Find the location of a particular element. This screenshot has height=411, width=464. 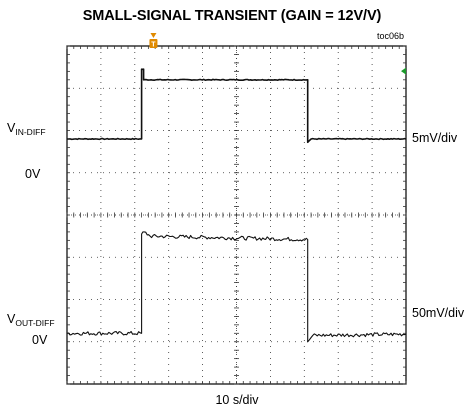

x-axis-label: 10 s/div is located at coordinates (232, 400).